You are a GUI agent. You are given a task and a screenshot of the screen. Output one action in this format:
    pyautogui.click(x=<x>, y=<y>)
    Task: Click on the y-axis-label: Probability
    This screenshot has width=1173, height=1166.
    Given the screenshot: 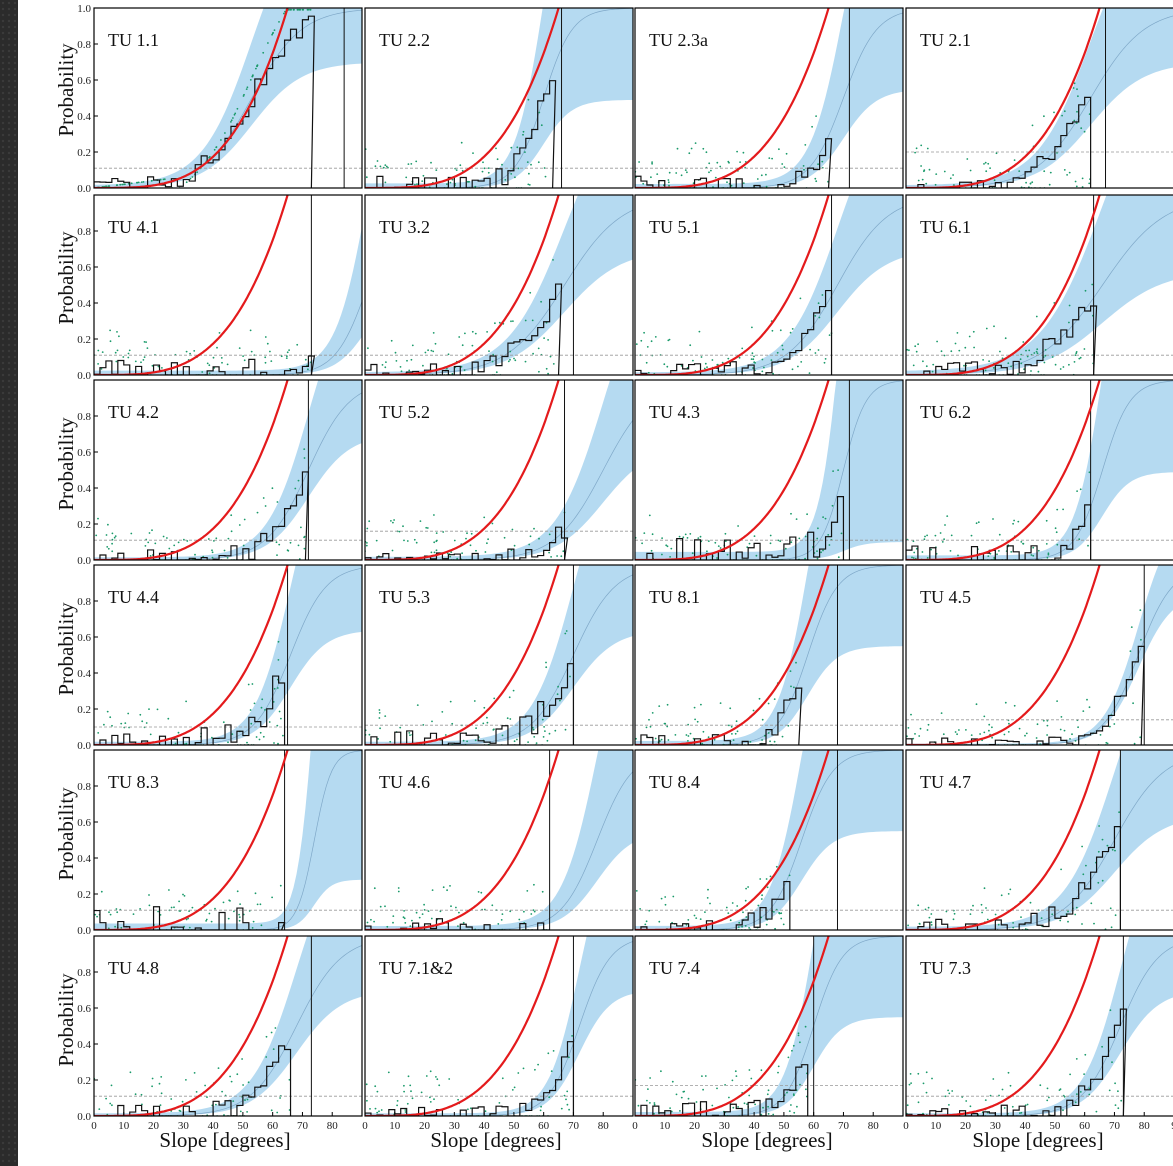 What is the action you would take?
    pyautogui.click(x=66, y=90)
    